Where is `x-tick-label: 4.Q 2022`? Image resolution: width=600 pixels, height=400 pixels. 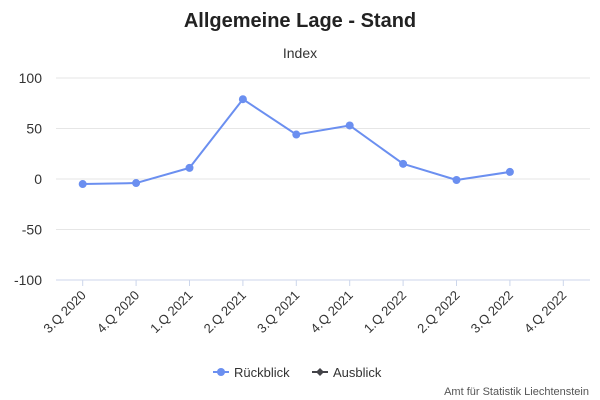
x-tick-label: 4.Q 2022 is located at coordinates (545, 312).